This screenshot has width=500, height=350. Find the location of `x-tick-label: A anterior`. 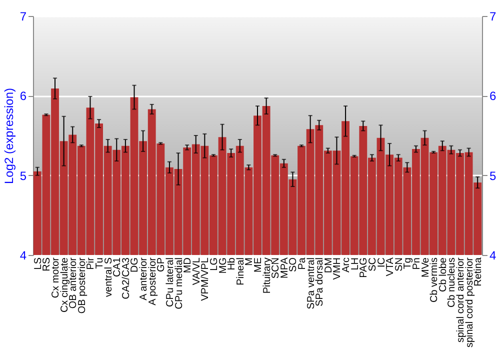

x-tick-label: A anterior is located at coordinates (144, 278).